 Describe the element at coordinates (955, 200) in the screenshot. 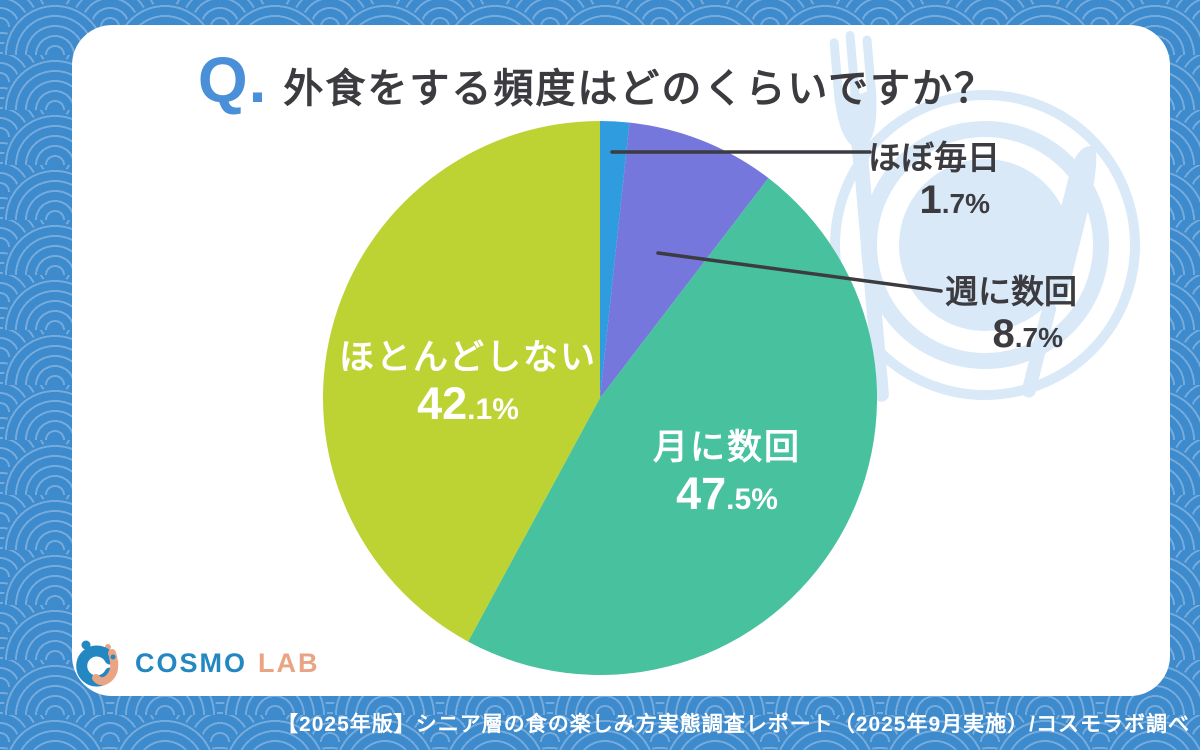

I see `slice-label-value: 1.7%` at that location.